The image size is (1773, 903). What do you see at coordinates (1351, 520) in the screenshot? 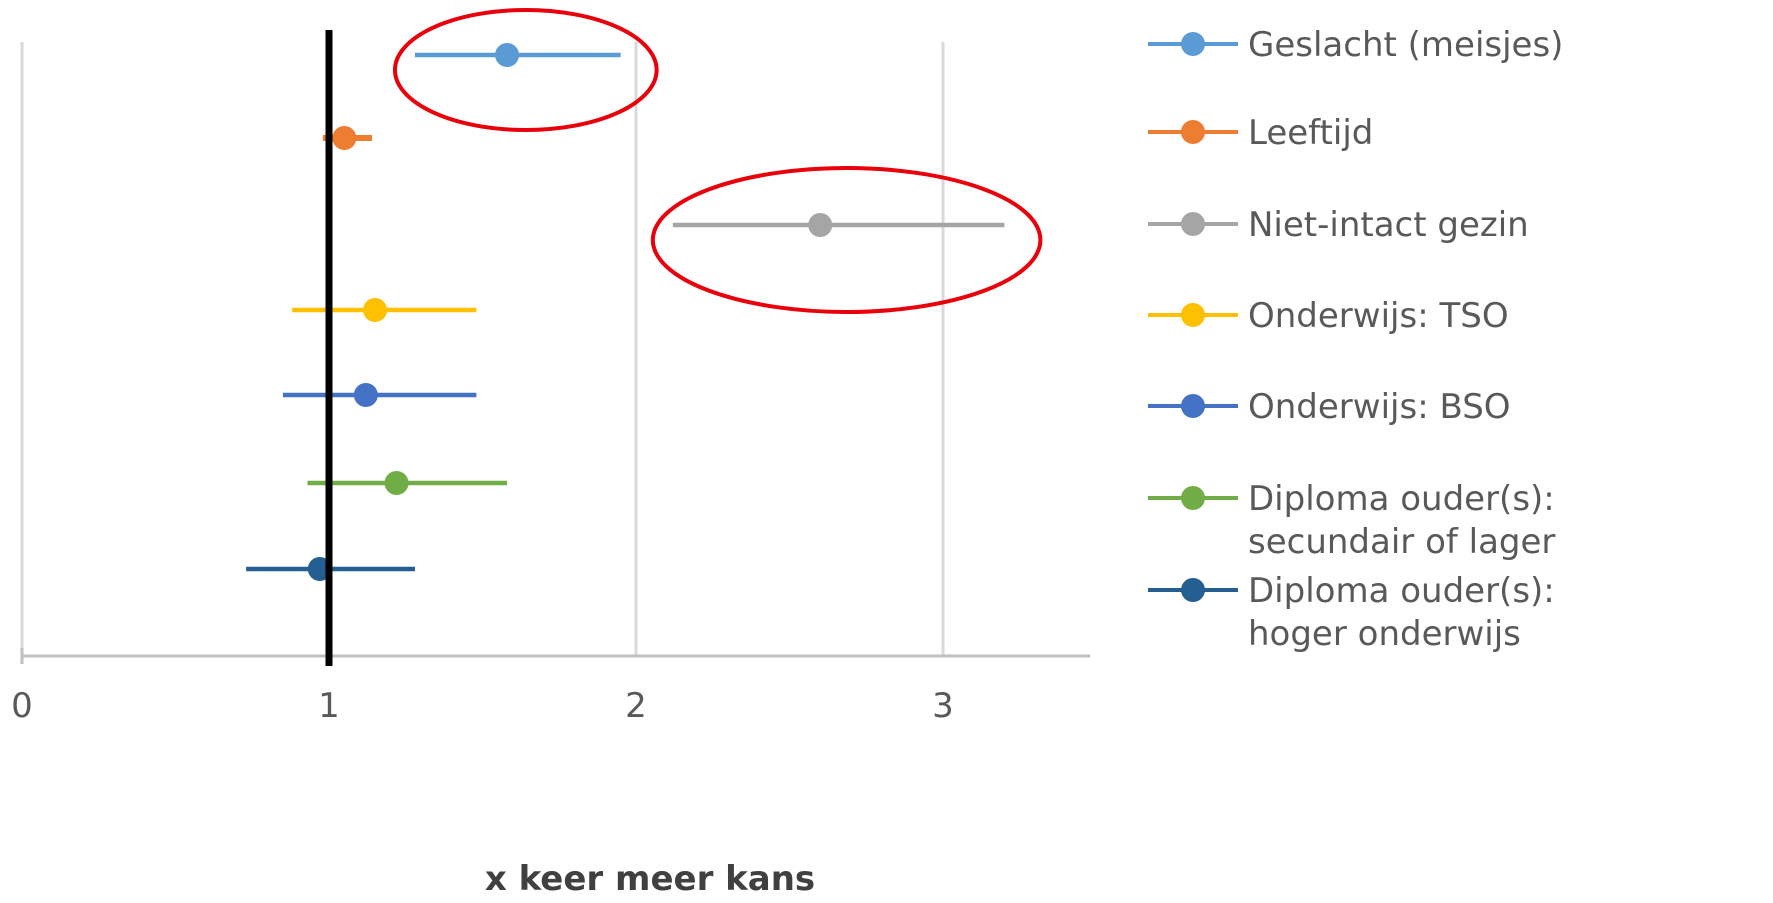
I see `legend-entry: Diploma ouder(s):secundair of lager` at bounding box center [1351, 520].